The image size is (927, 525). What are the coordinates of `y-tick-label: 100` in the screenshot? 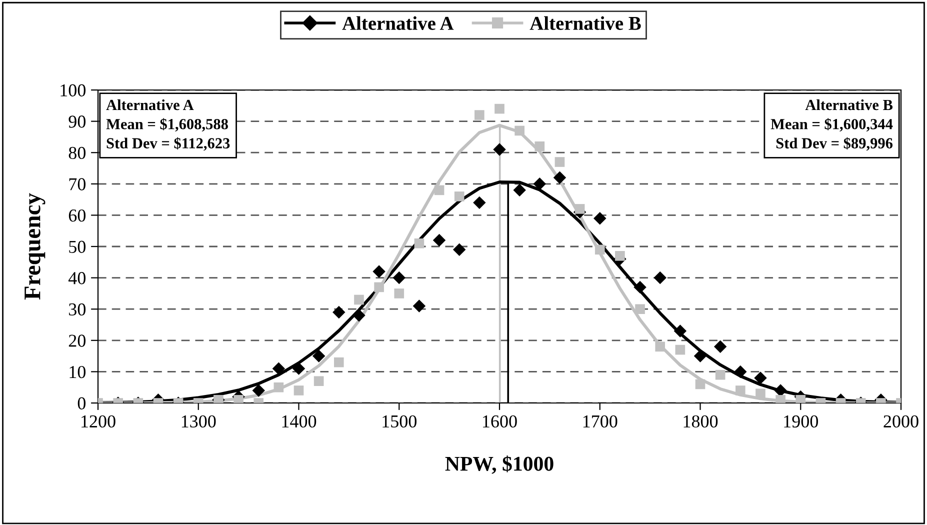 It's located at (73, 90).